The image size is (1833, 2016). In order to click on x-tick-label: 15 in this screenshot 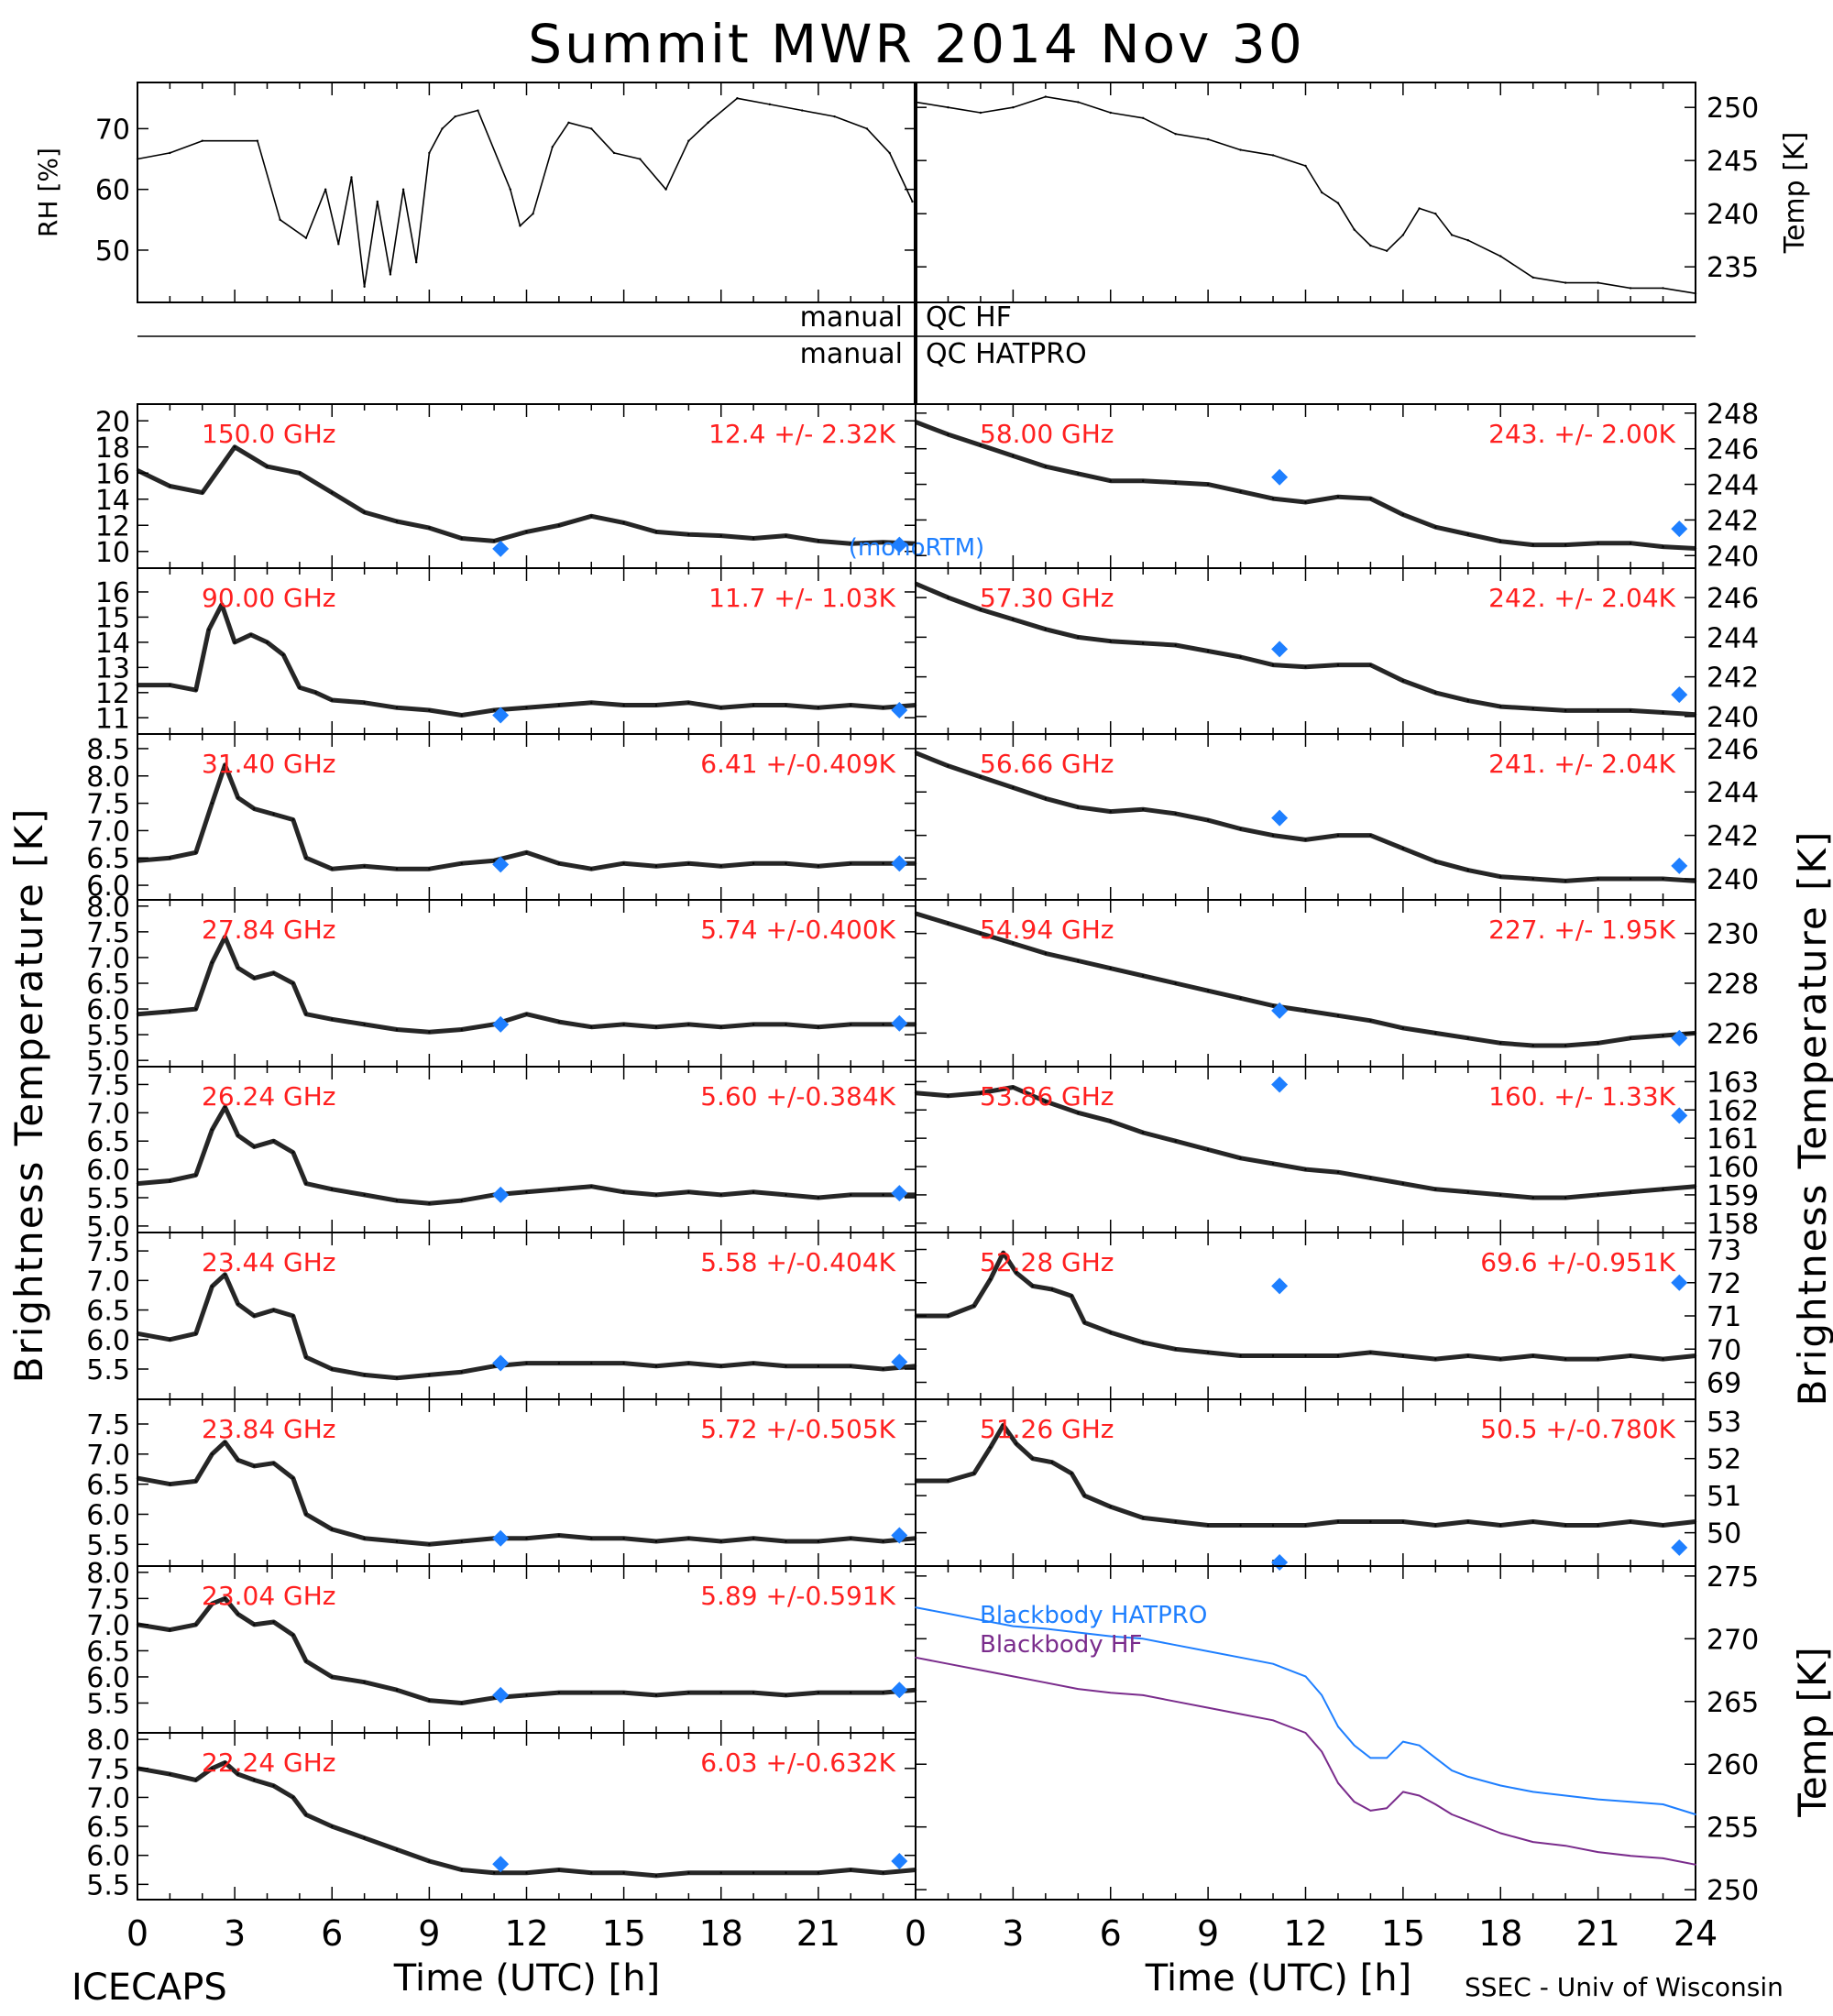, I will do `click(623, 1933)`.